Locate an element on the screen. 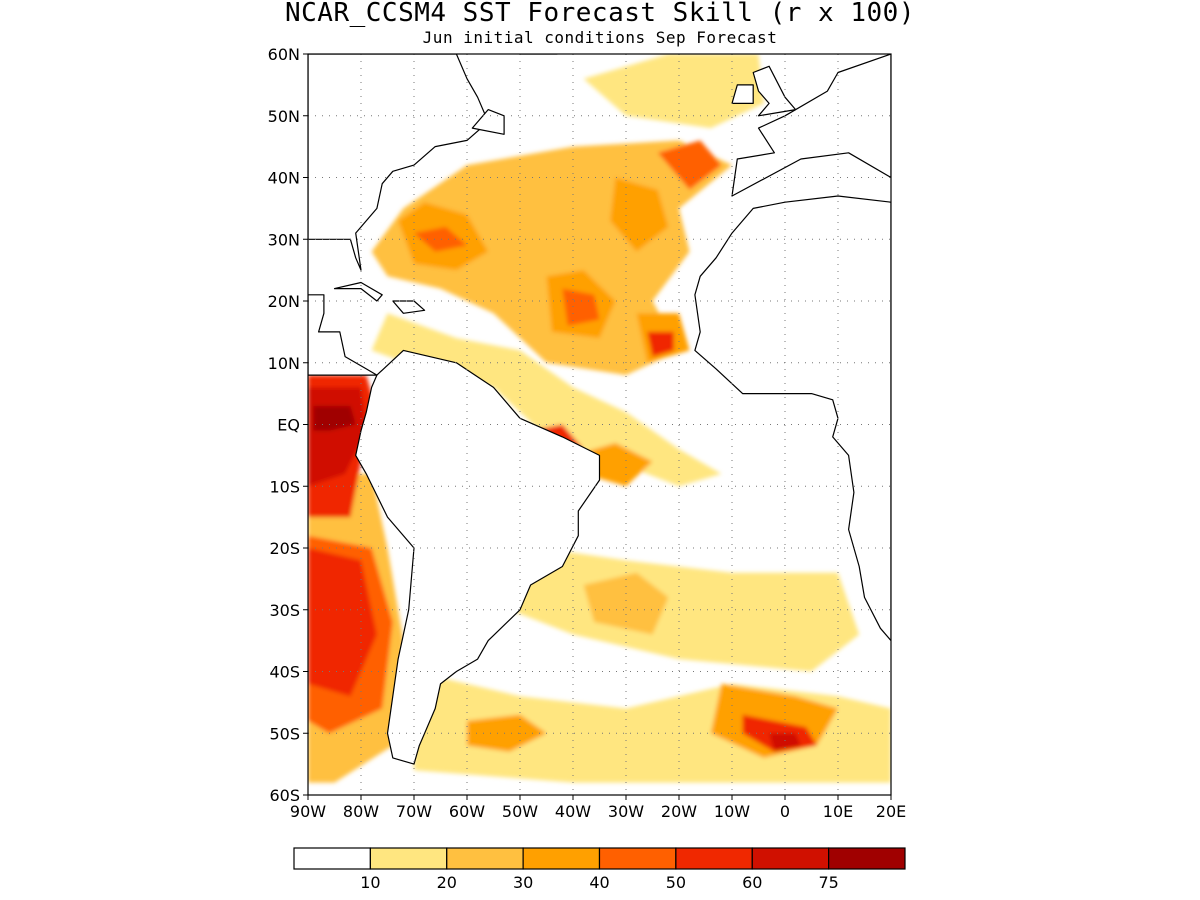 This screenshot has width=1200, height=900. south-america-landmass is located at coordinates (478, 557).